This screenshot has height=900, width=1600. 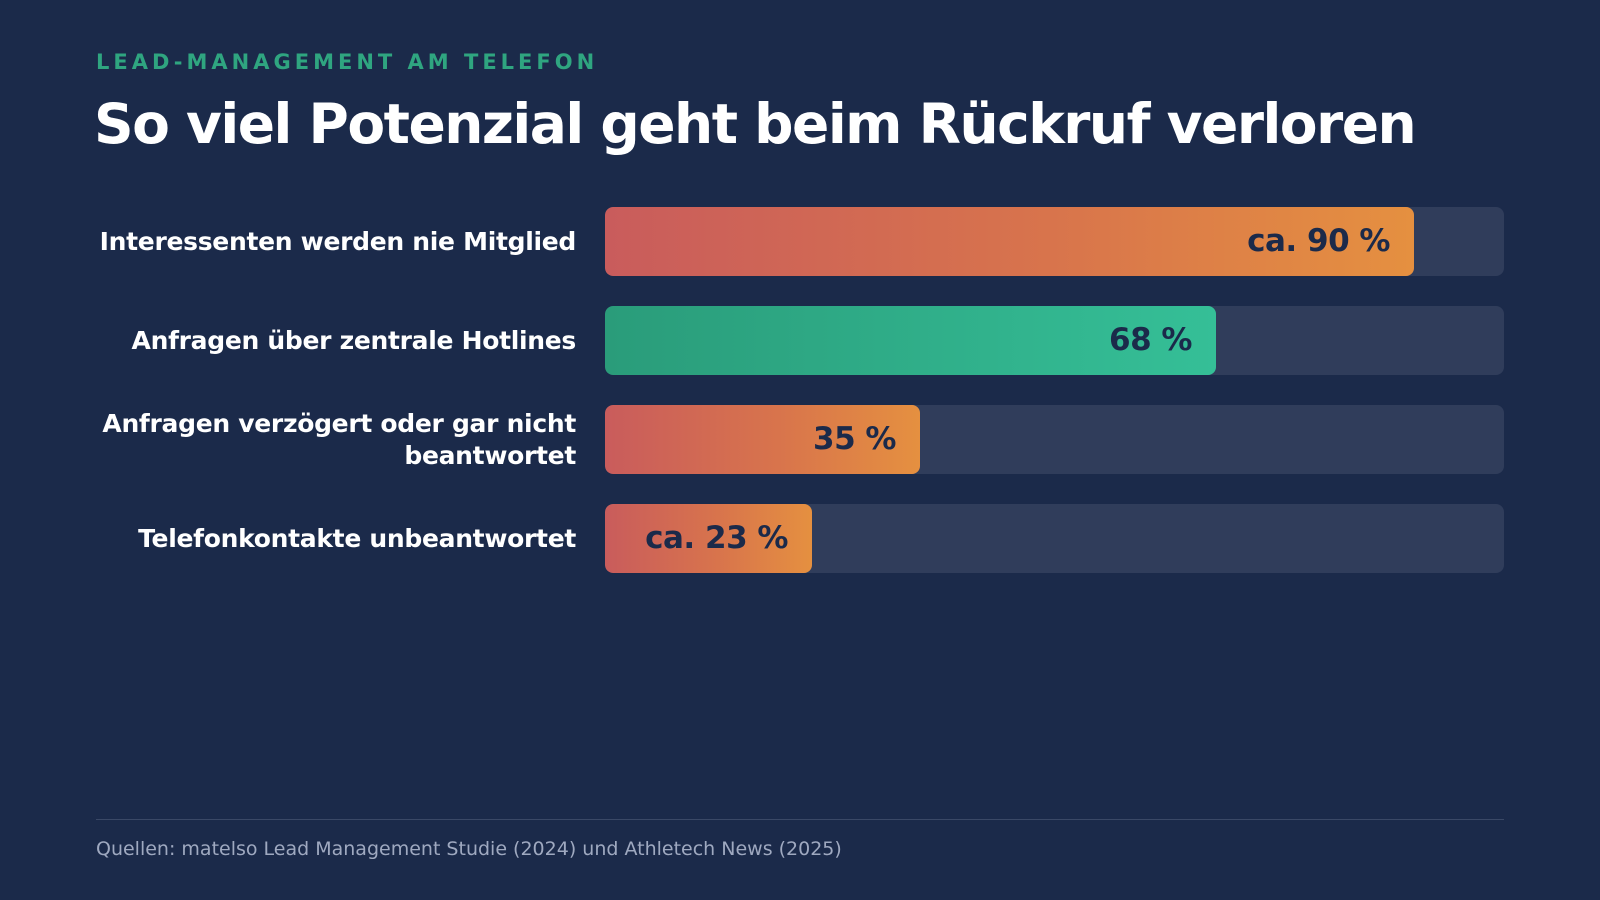 I want to click on bar-value-label: ca. 23 %, so click(x=716, y=538).